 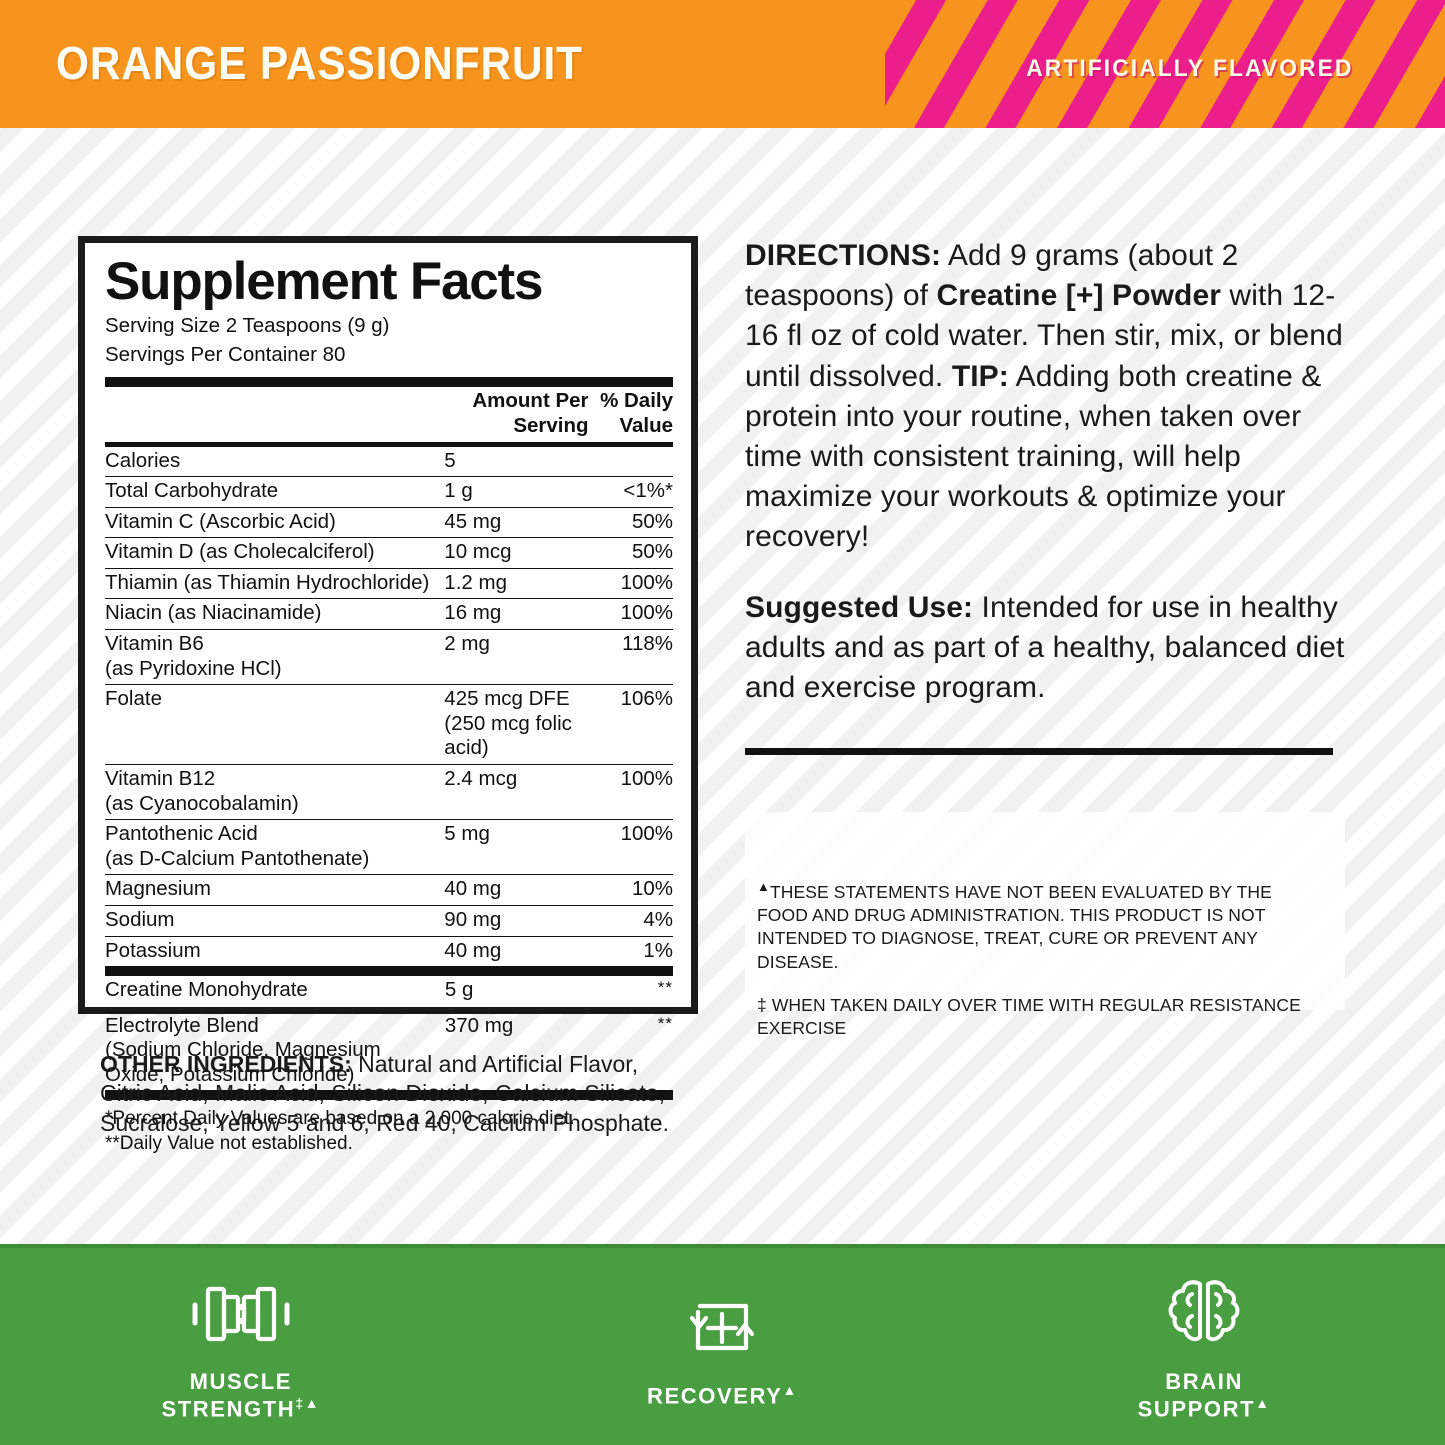 I want to click on tip-label: TIP:, so click(x=980, y=376).